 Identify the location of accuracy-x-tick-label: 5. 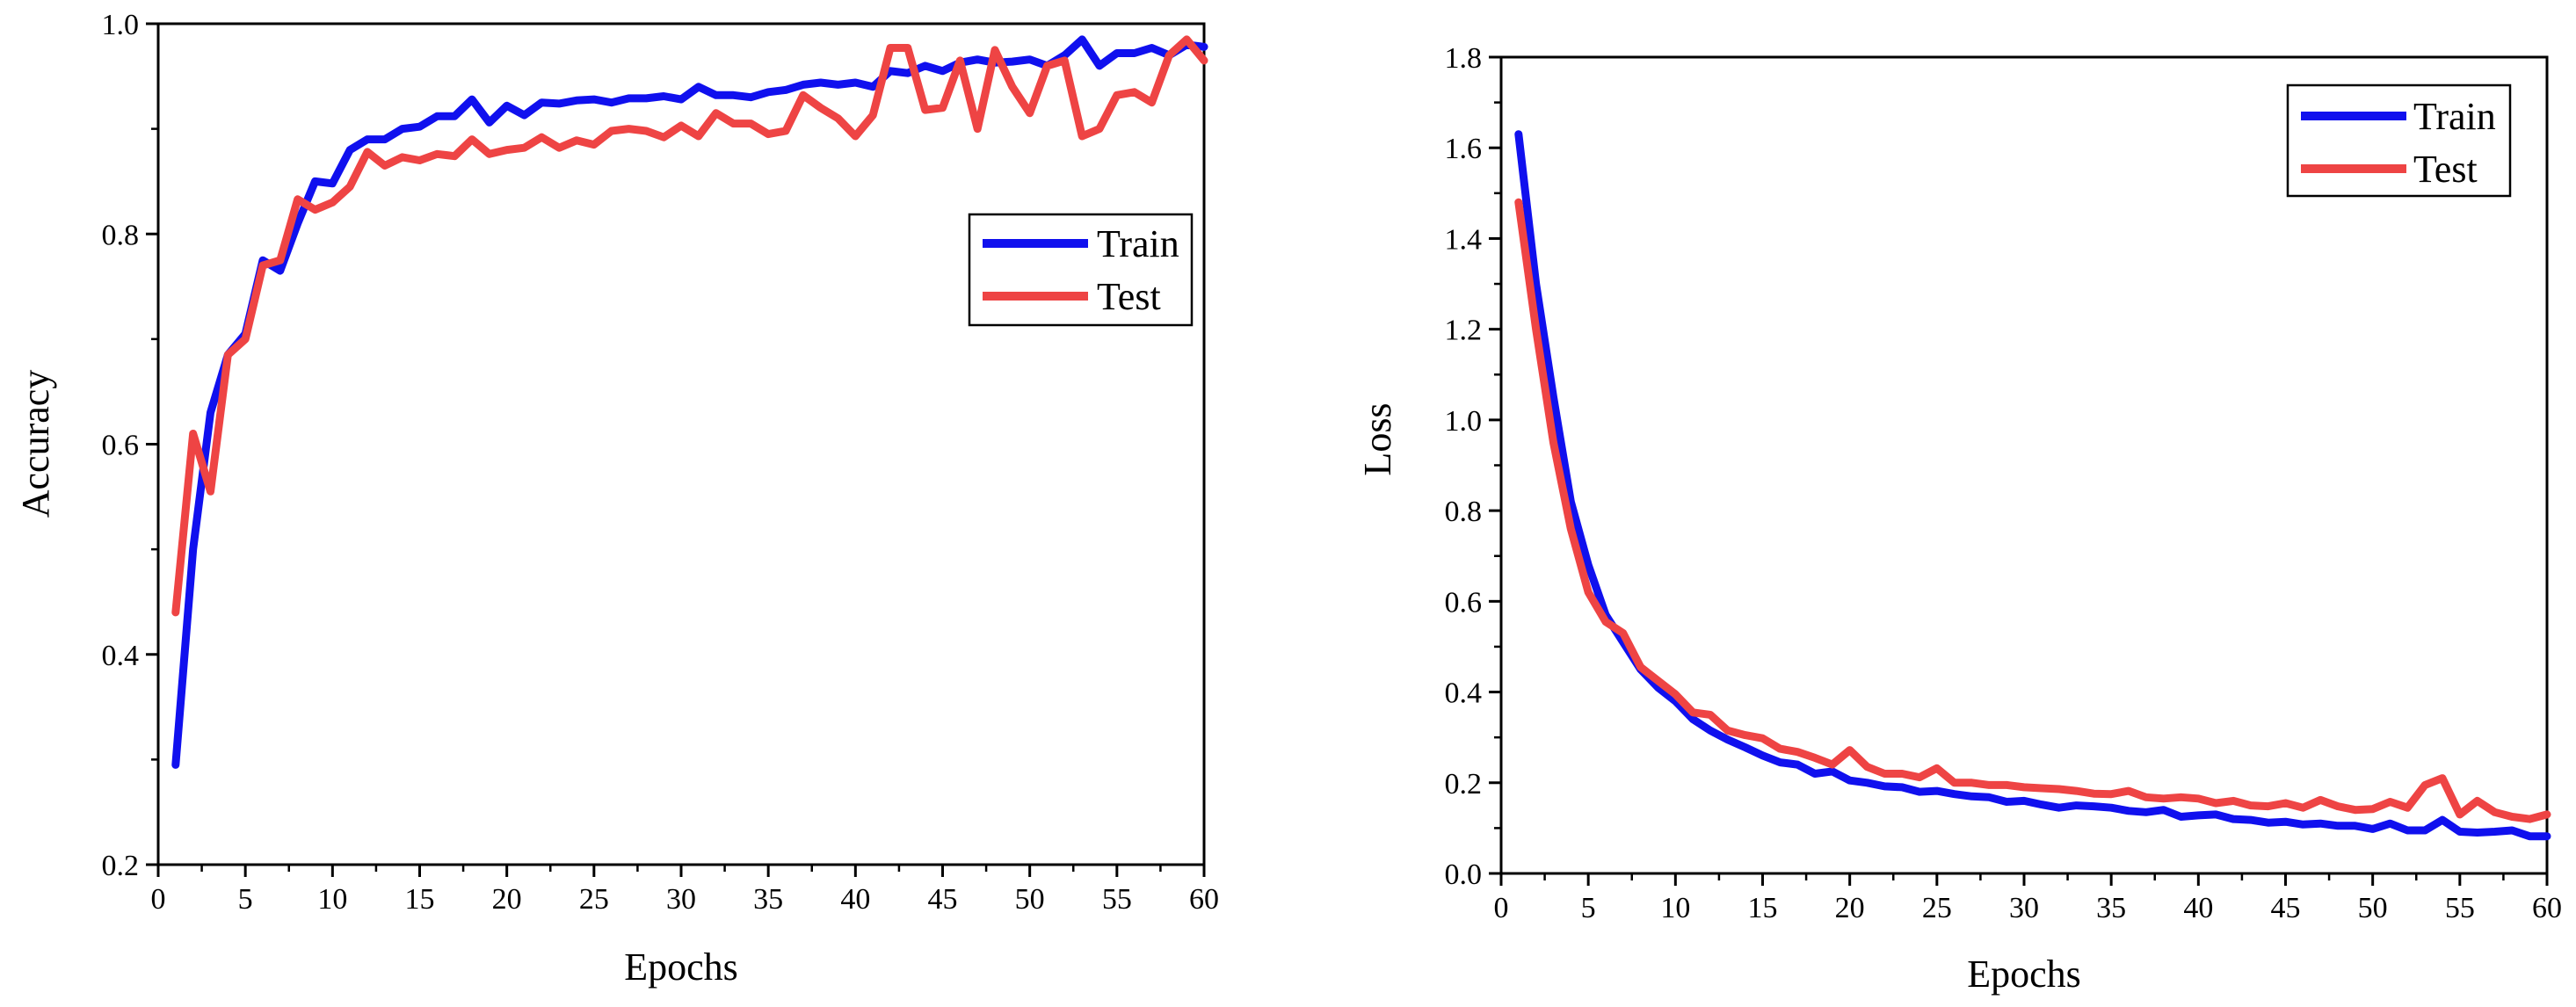
(245, 900).